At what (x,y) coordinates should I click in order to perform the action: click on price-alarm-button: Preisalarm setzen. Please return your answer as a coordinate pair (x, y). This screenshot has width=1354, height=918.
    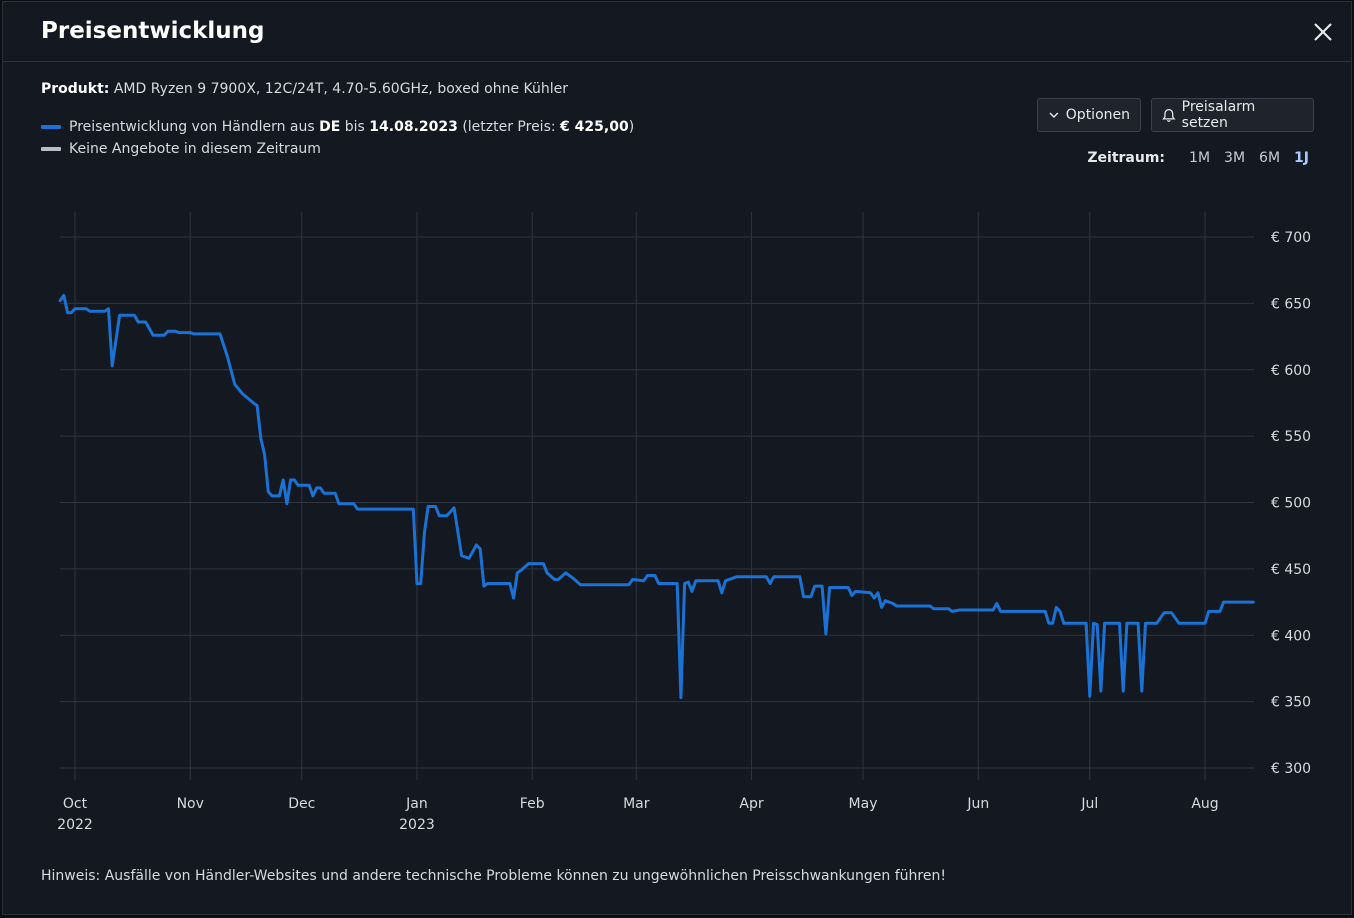
    Looking at the image, I should click on (1232, 115).